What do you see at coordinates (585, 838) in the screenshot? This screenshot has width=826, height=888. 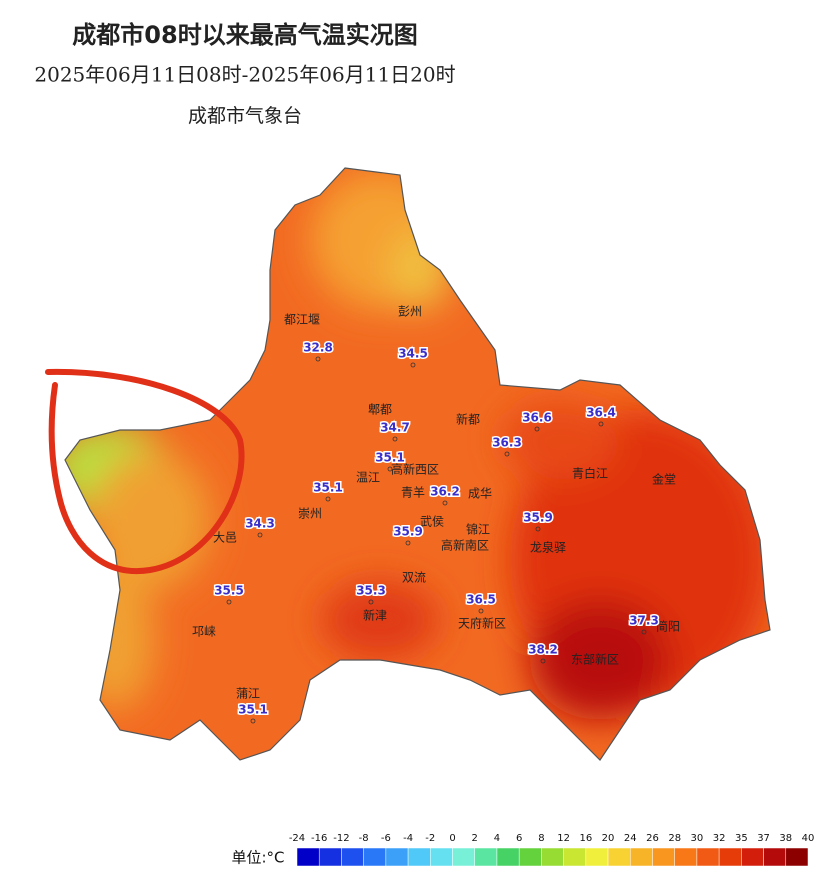 I see `legend-tick-label: 16` at bounding box center [585, 838].